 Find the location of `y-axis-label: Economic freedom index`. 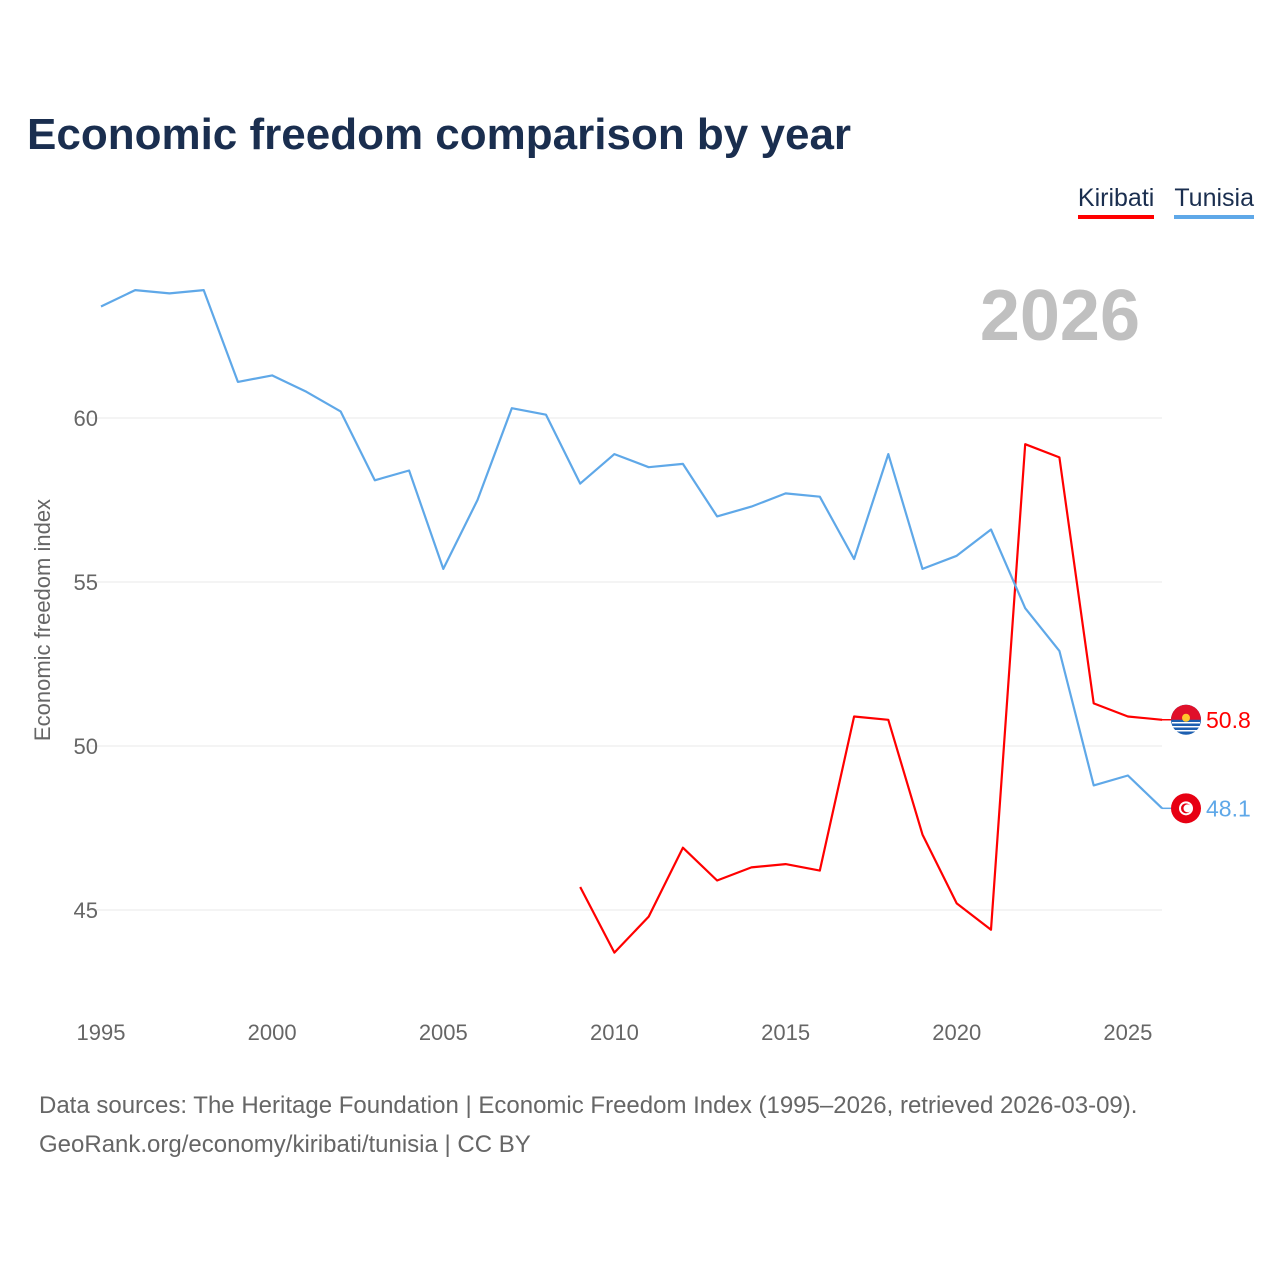

y-axis-label: Economic freedom index is located at coordinates (42, 620).